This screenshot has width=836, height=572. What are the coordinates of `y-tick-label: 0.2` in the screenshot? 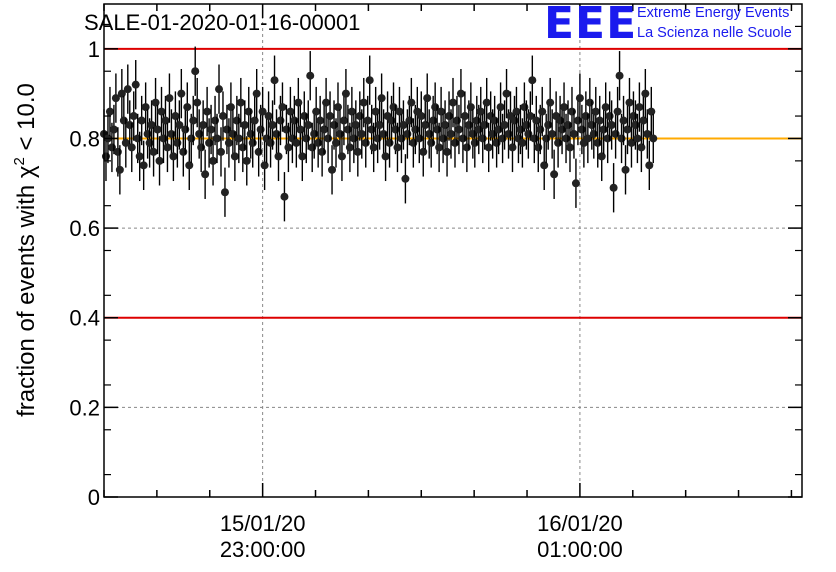 It's located at (84, 407).